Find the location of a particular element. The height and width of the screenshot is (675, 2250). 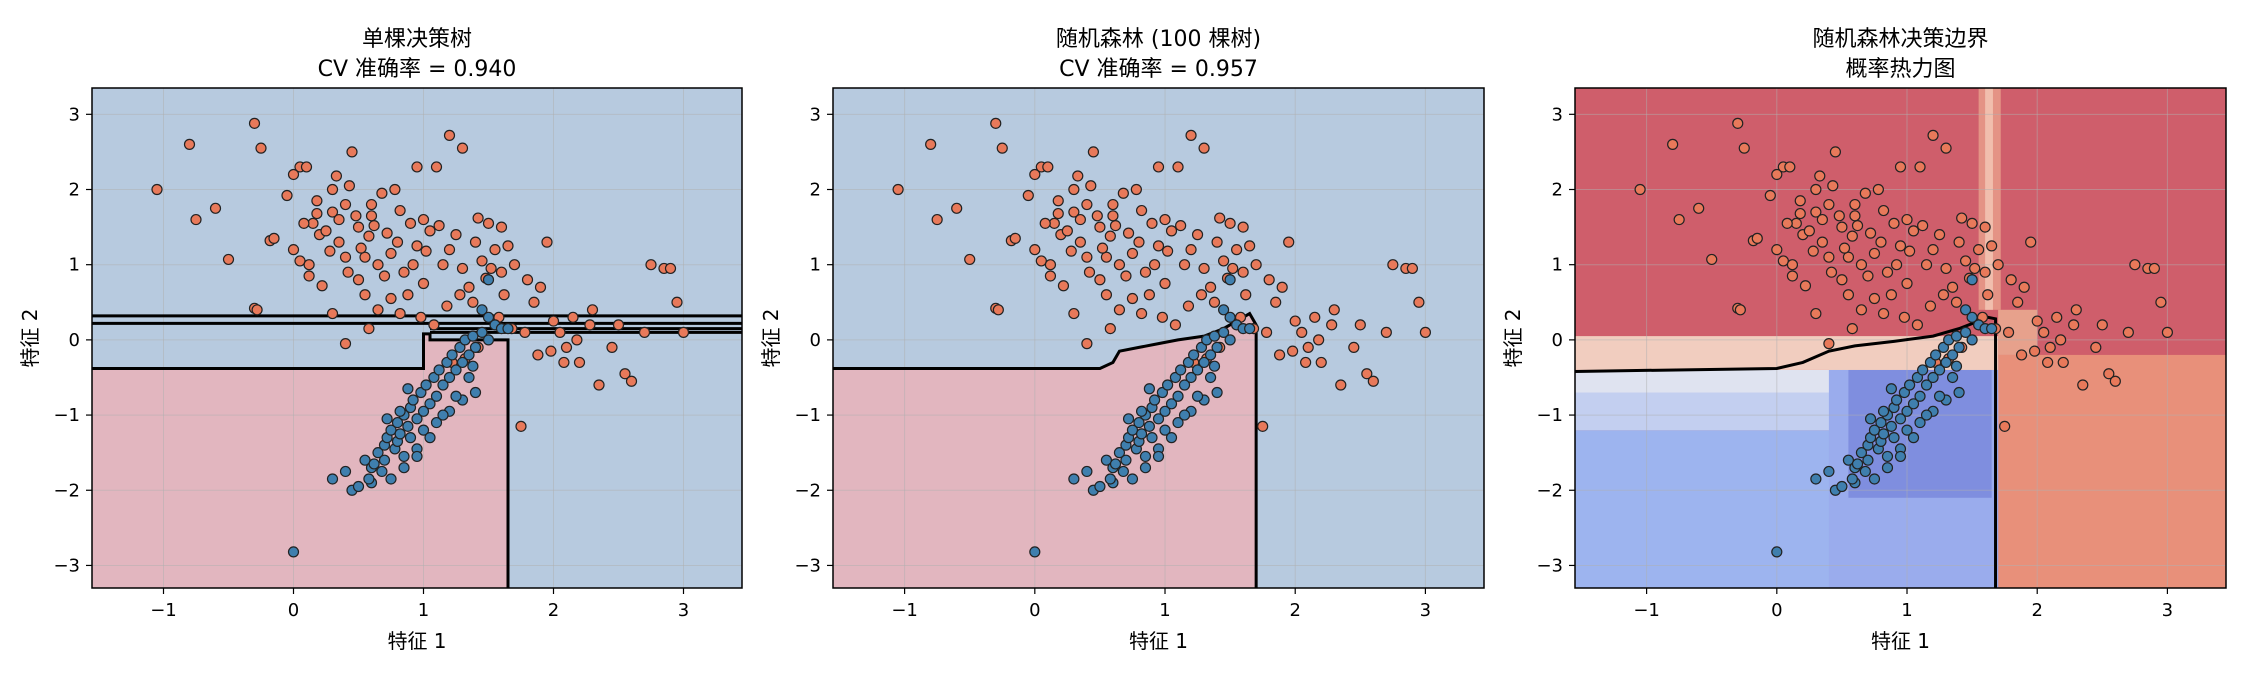

y-tick-label: 1 is located at coordinates (1557, 265).